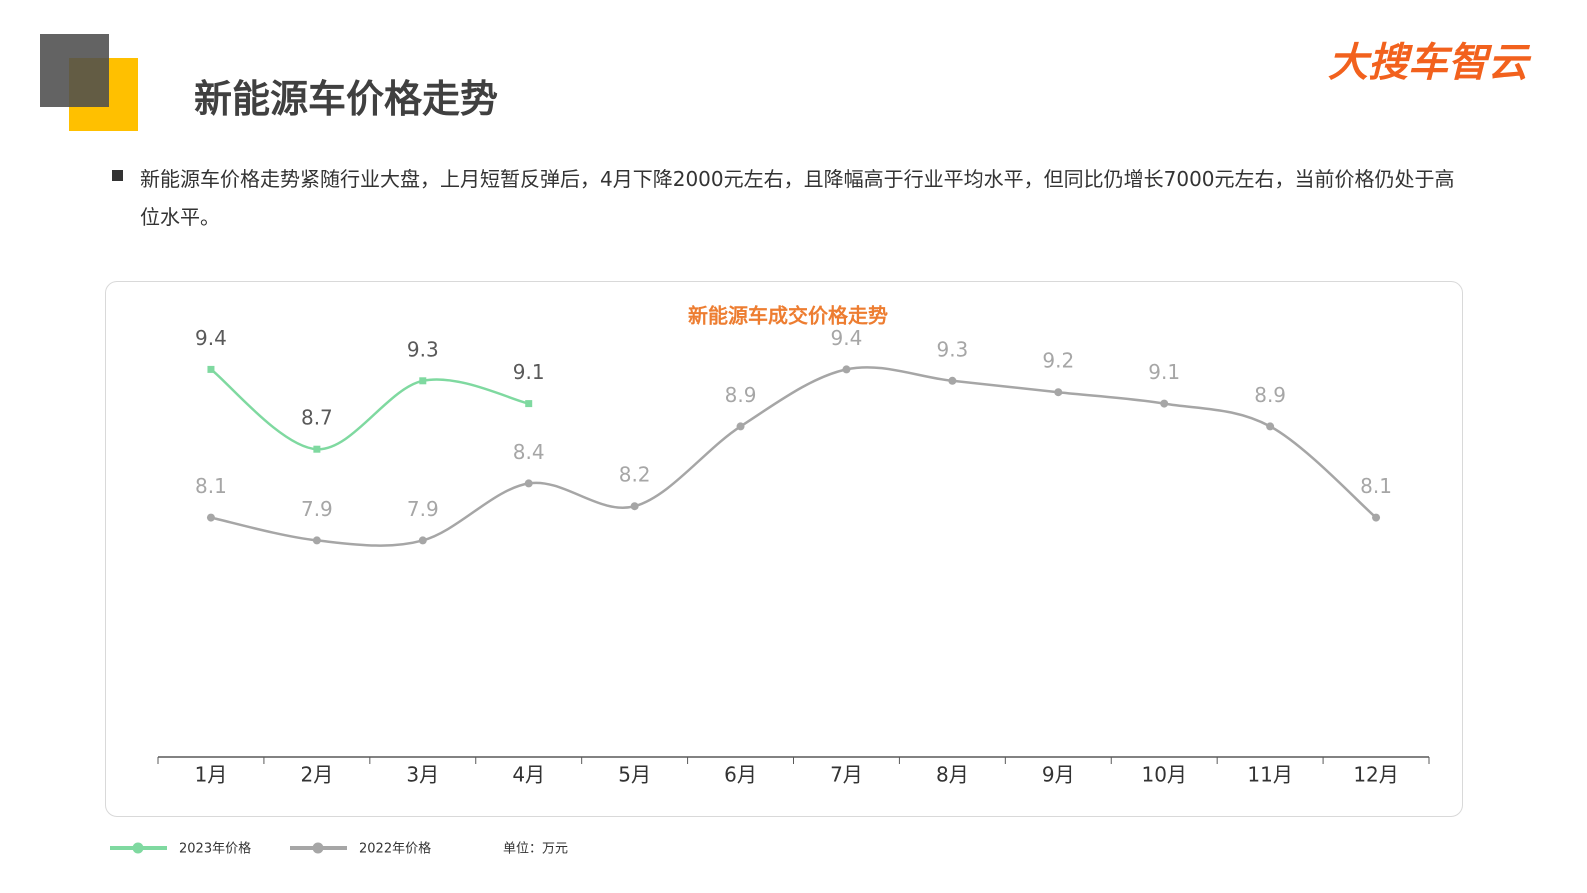  I want to click on data-label: 8.2, so click(635, 475).